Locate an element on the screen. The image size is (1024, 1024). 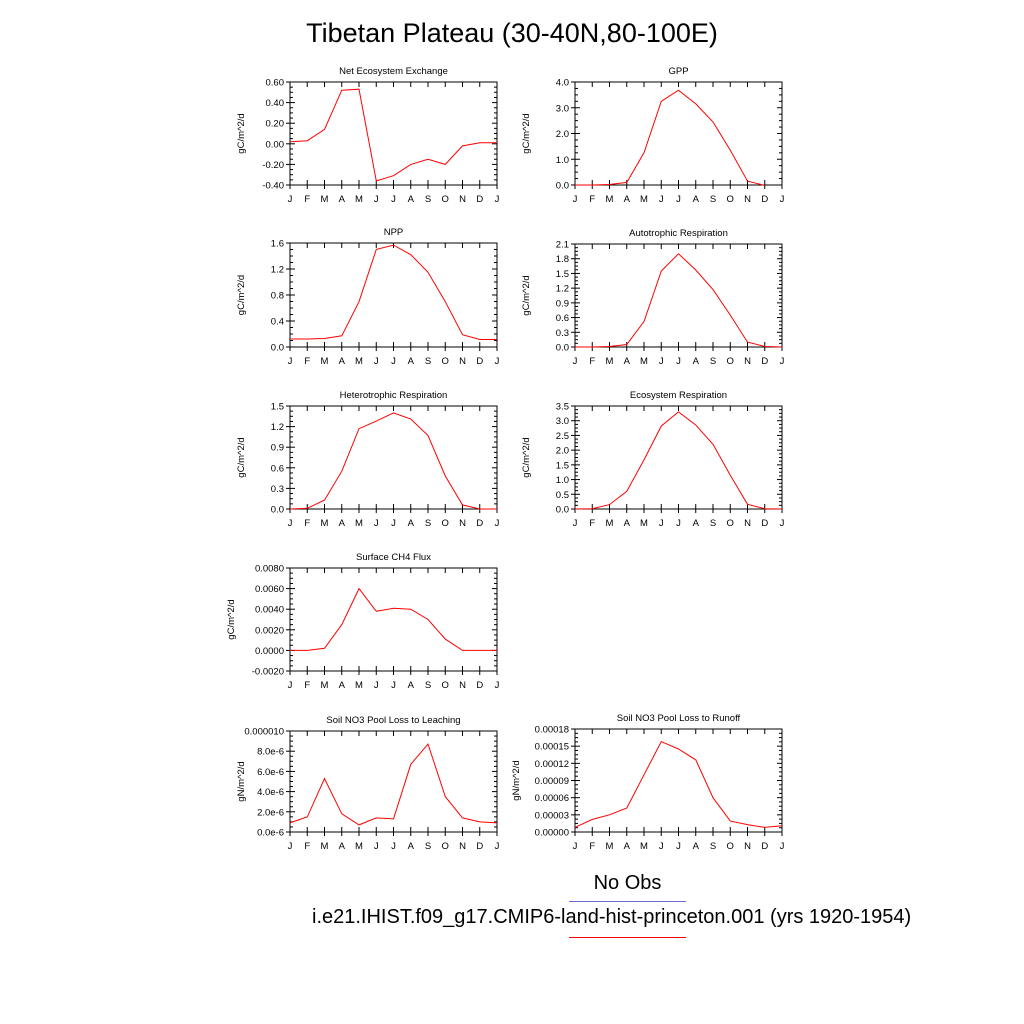
y-tick-label: 2.0e-6 is located at coordinates (270, 812).